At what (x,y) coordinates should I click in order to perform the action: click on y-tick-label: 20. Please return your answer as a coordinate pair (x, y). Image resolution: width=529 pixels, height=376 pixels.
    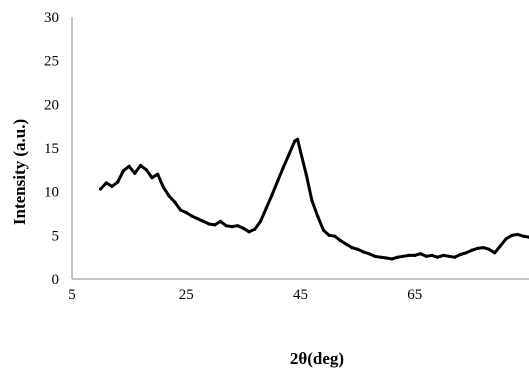
    Looking at the image, I should click on (51, 105).